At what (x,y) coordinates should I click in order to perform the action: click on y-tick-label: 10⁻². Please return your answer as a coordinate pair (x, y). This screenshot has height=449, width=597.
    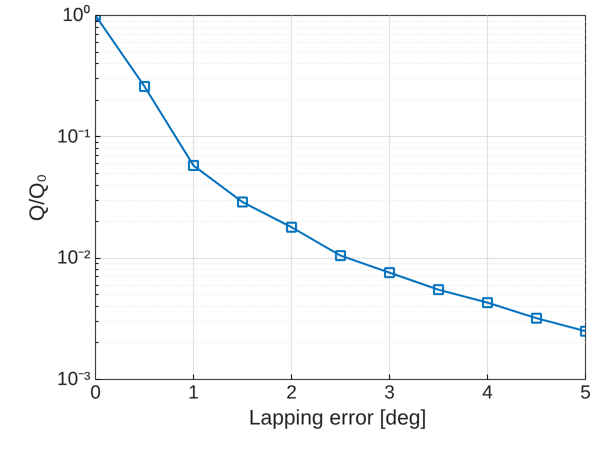
    Looking at the image, I should click on (74, 258).